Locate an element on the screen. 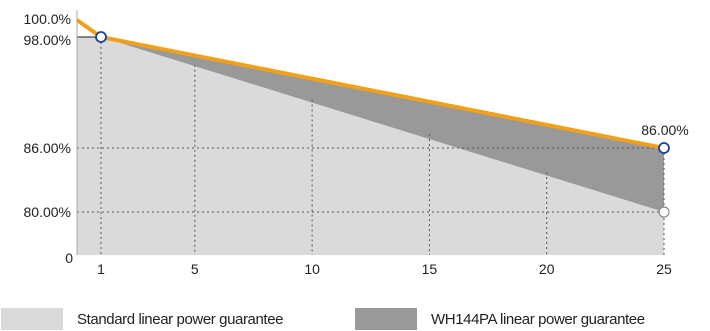 Image resolution: width=710 pixels, height=331 pixels. y-tick-label: 86.00% is located at coordinates (47, 148).